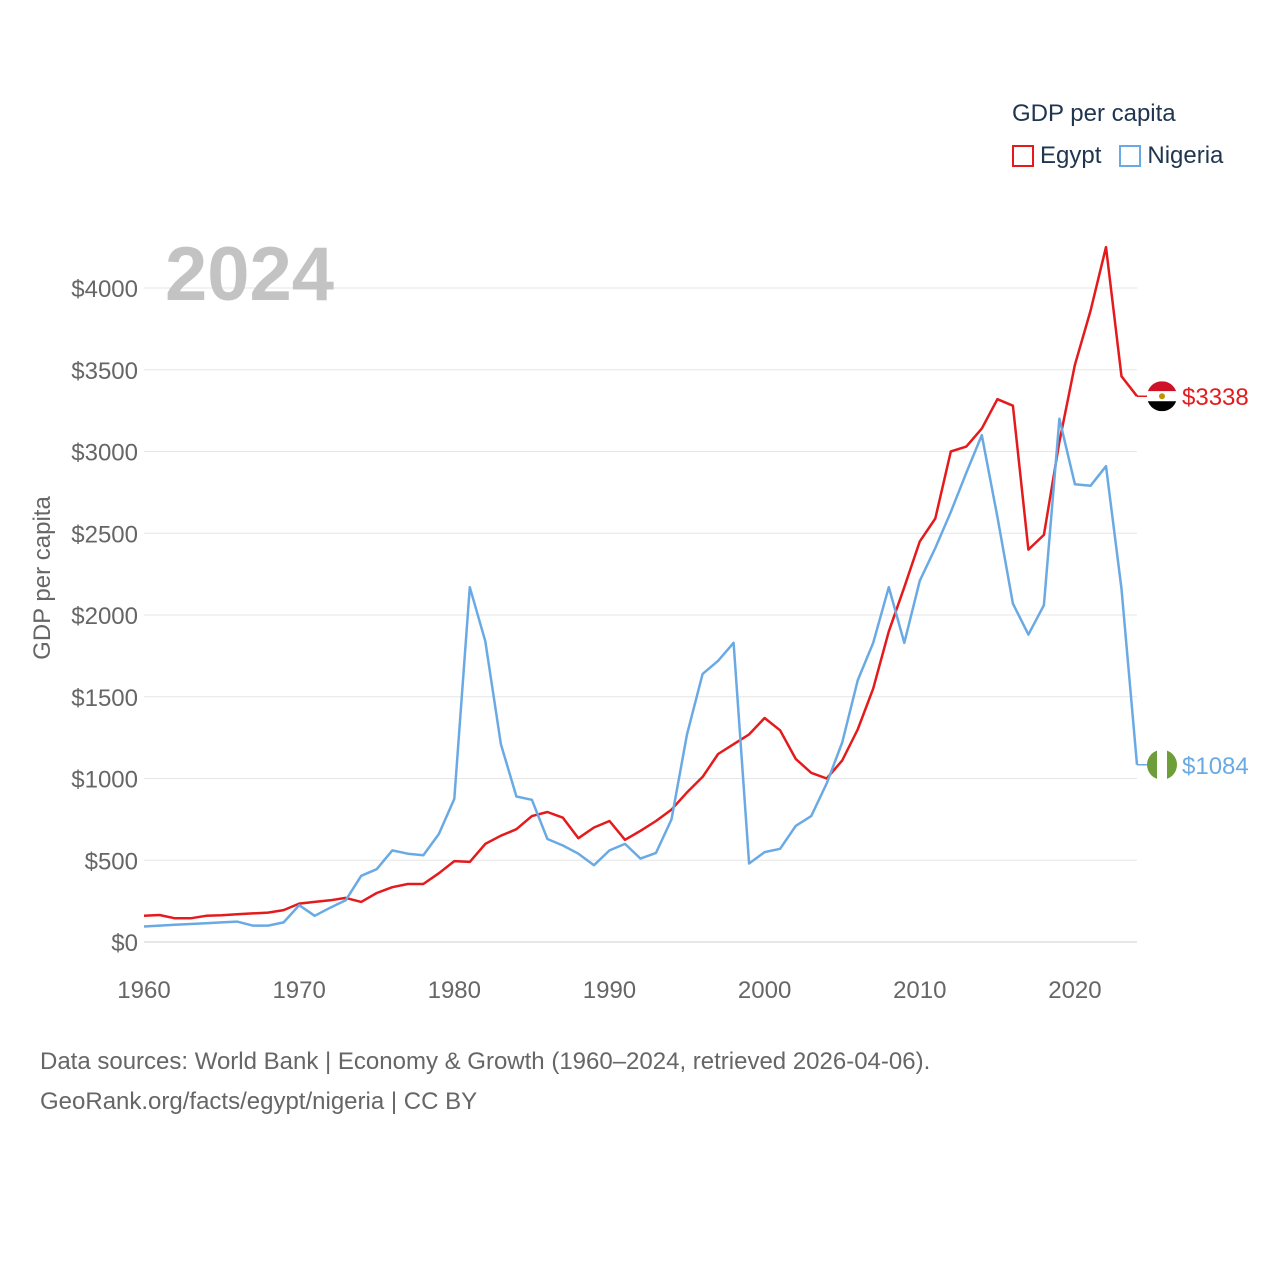 Image resolution: width=1280 pixels, height=1280 pixels. What do you see at coordinates (104, 780) in the screenshot?
I see `y-tick-label: $1000` at bounding box center [104, 780].